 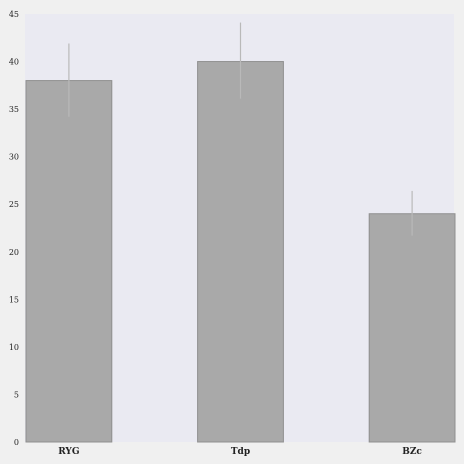 I want to click on x-tick-label: RYG, so click(x=68, y=452).